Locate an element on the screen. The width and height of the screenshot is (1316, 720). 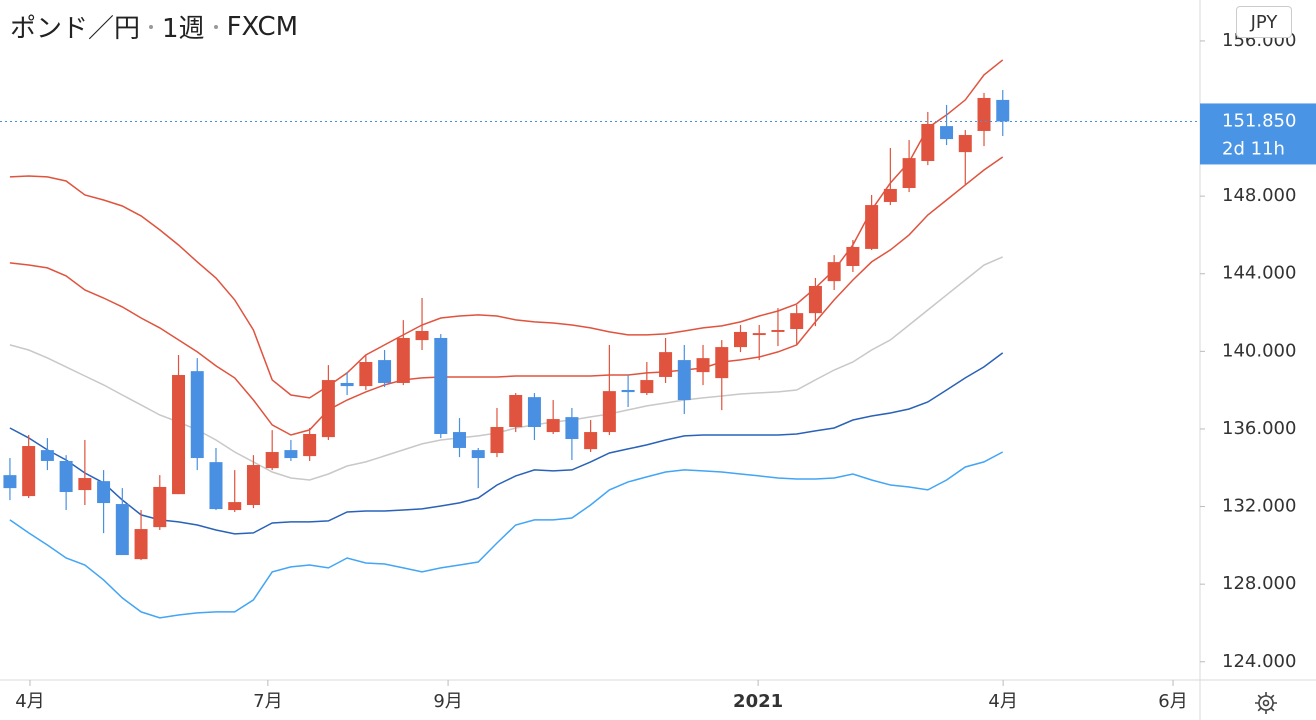
y-tick-label: 140.000 is located at coordinates (1259, 350).